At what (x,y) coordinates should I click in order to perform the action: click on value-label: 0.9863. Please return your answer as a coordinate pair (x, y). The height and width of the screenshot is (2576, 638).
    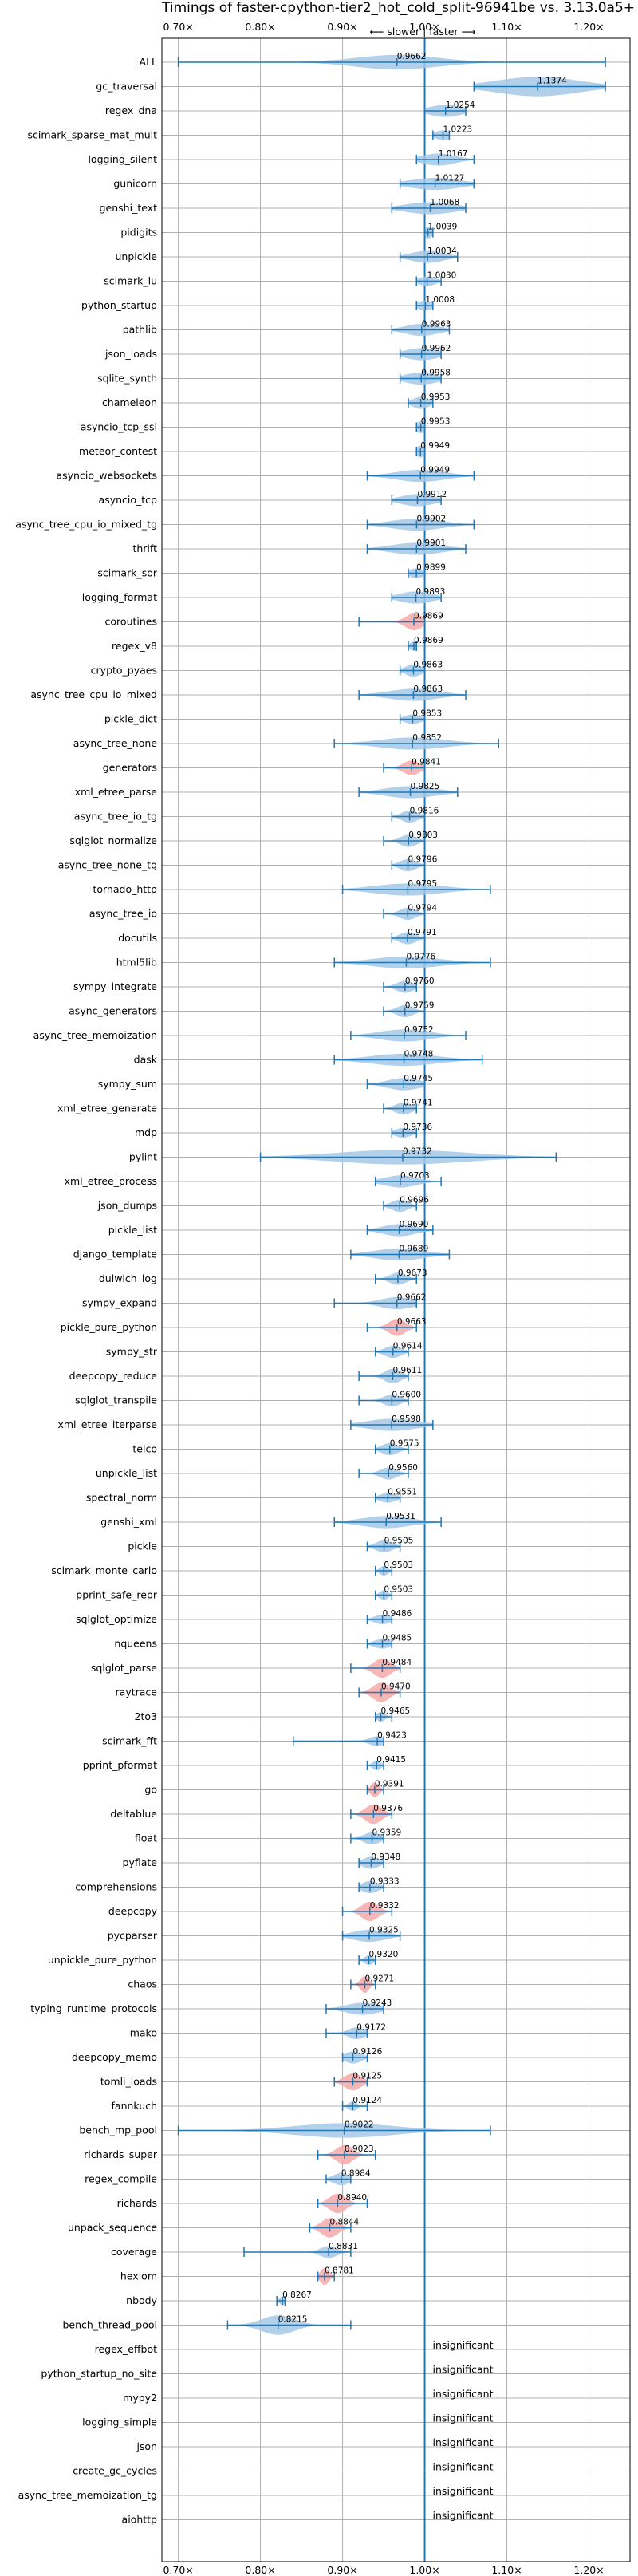
    Looking at the image, I should click on (428, 689).